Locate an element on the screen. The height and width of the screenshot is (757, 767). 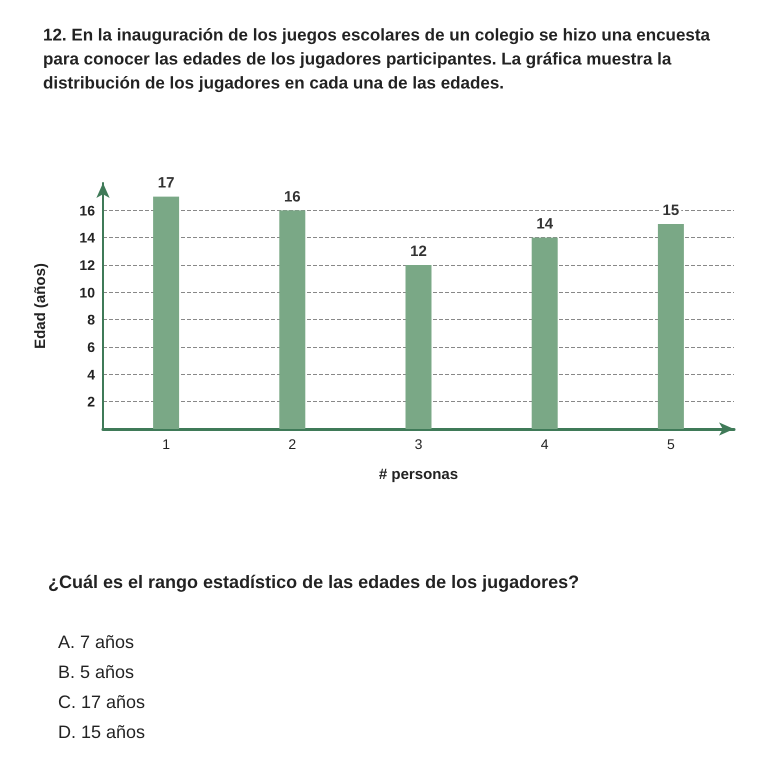
y-axis-title: Edad (años) is located at coordinates (40, 306).